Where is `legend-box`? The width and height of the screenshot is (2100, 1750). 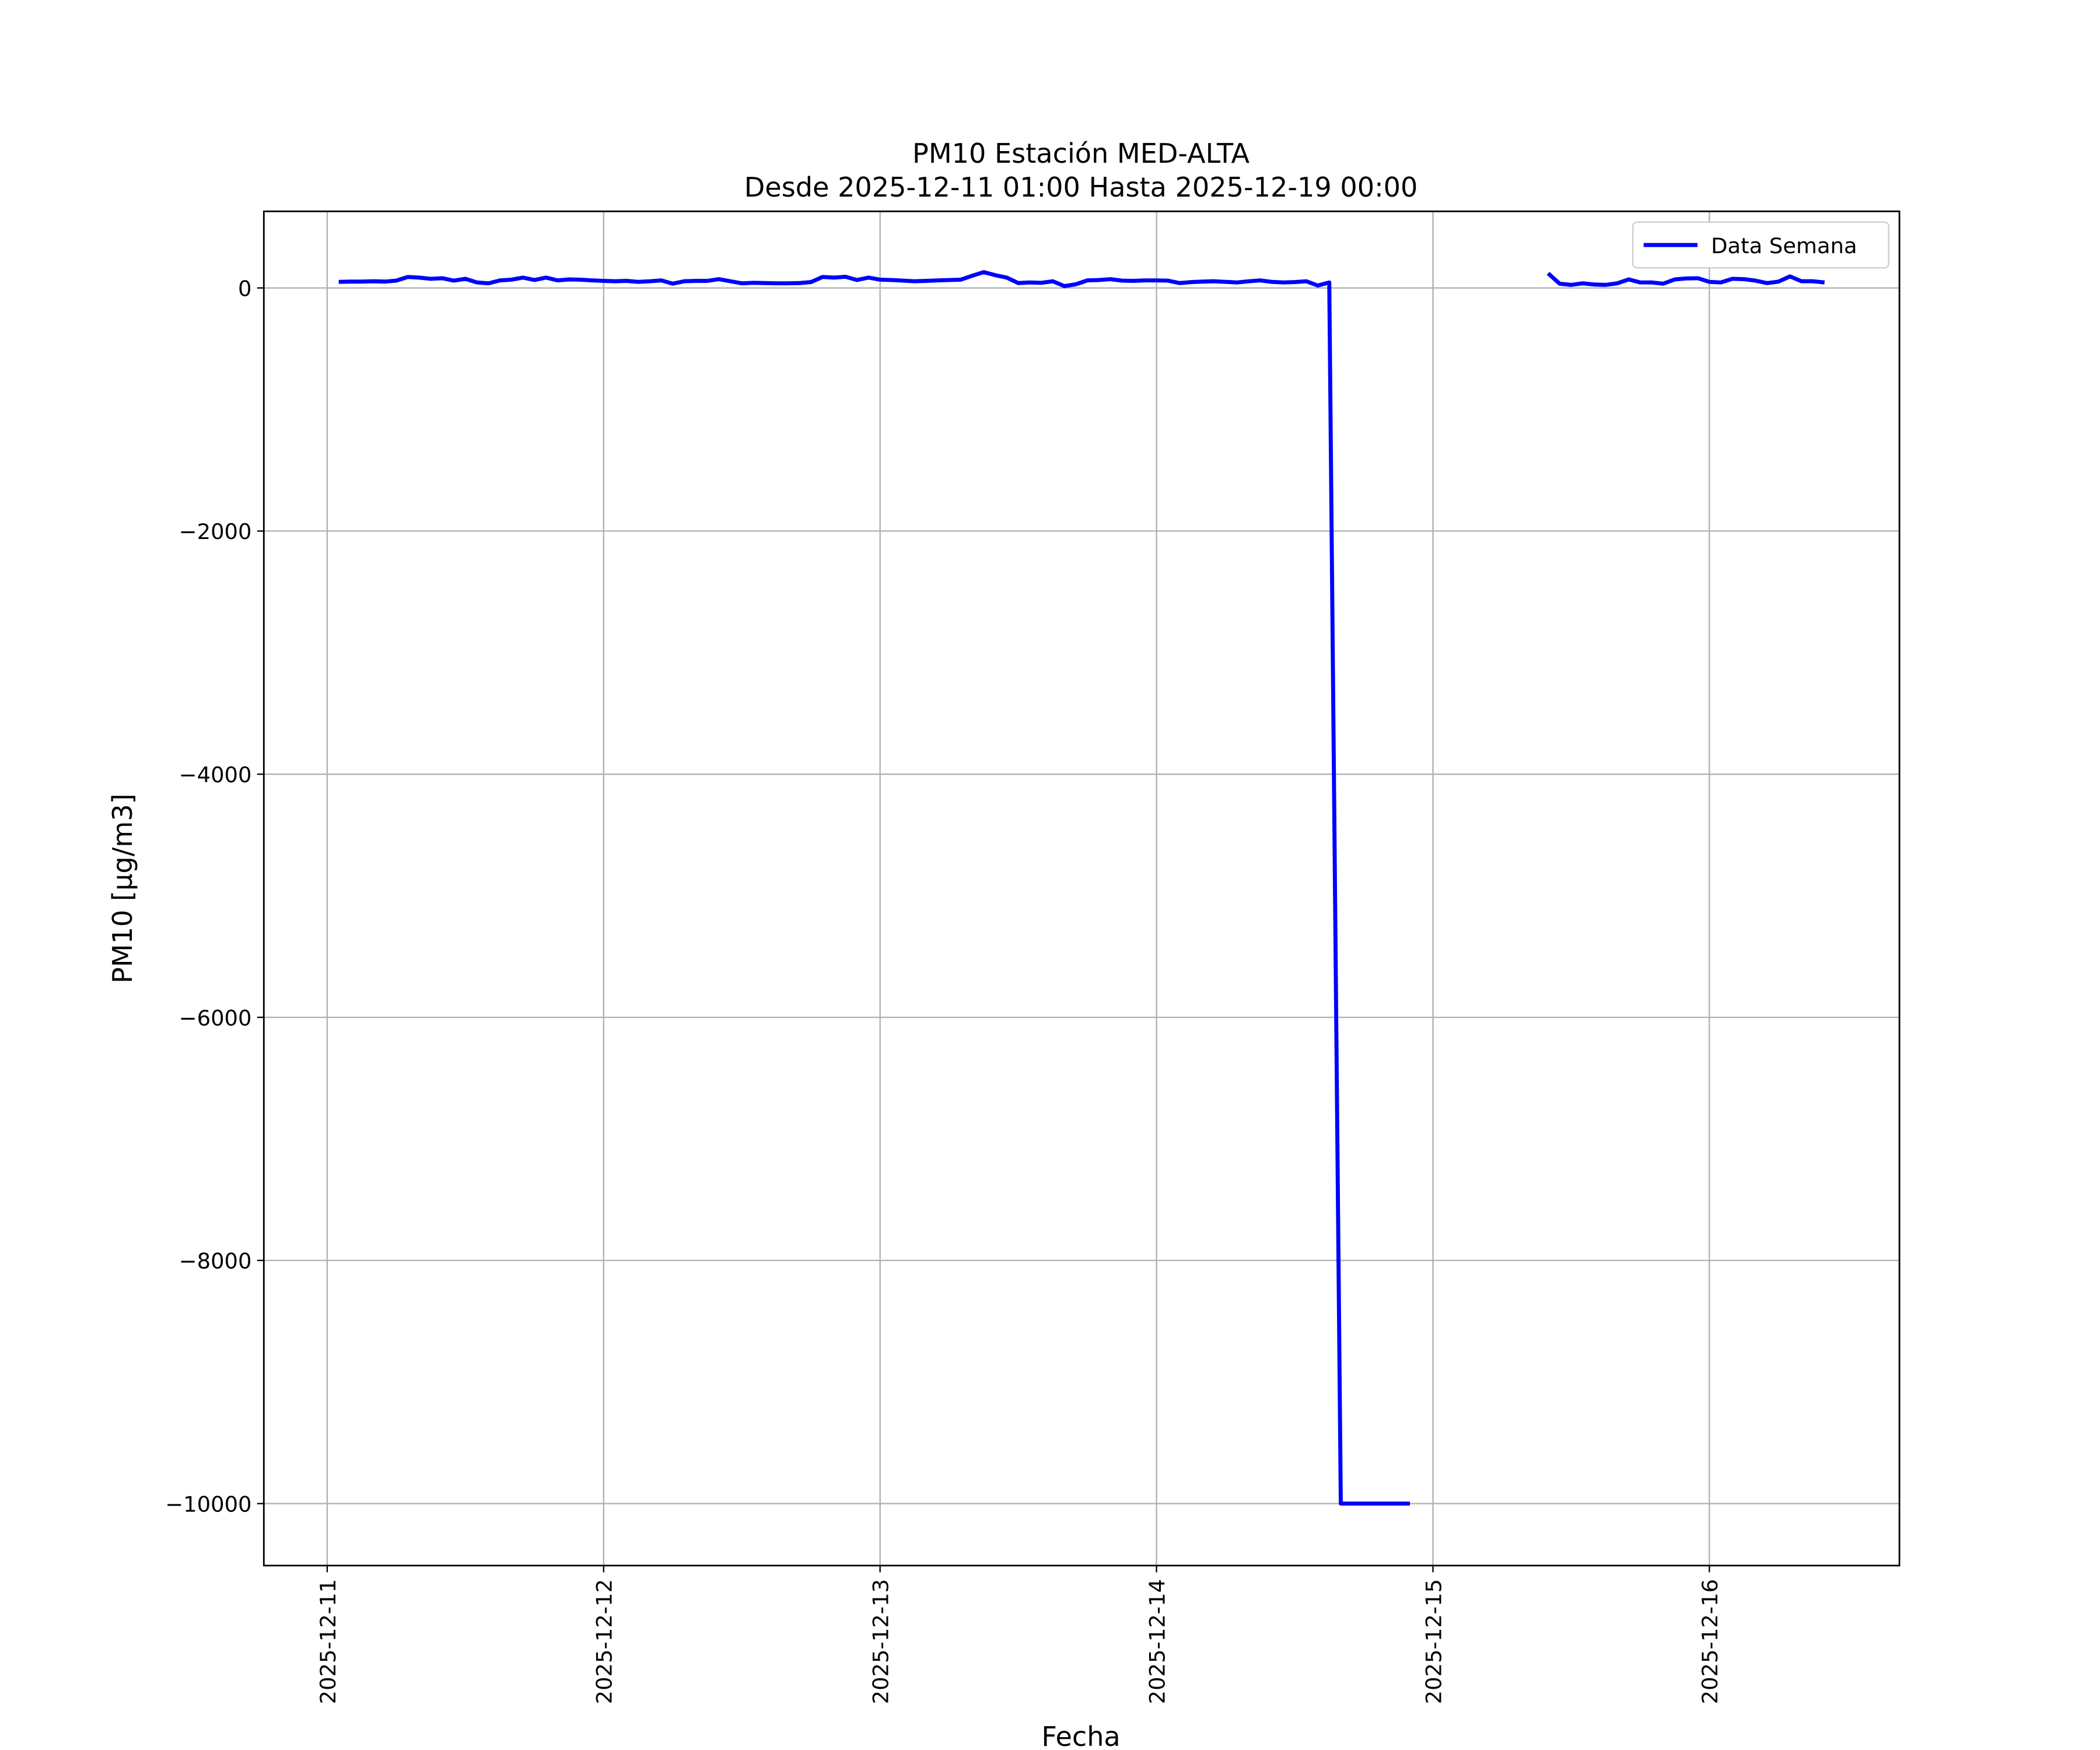
legend-box is located at coordinates (1760, 245).